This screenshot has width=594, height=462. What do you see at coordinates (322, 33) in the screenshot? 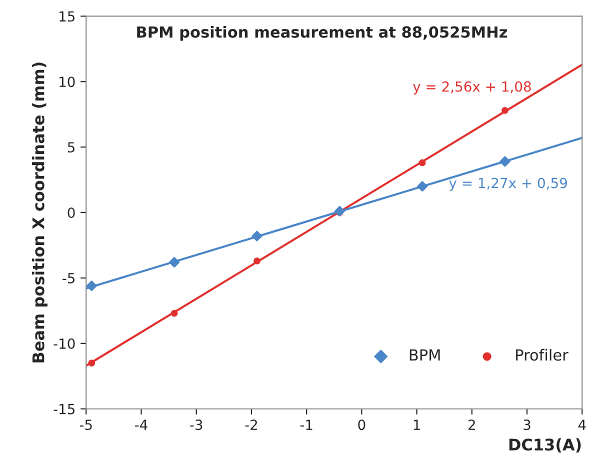
I see `text: BPM position measurement at 88,0525MHz` at bounding box center [322, 33].